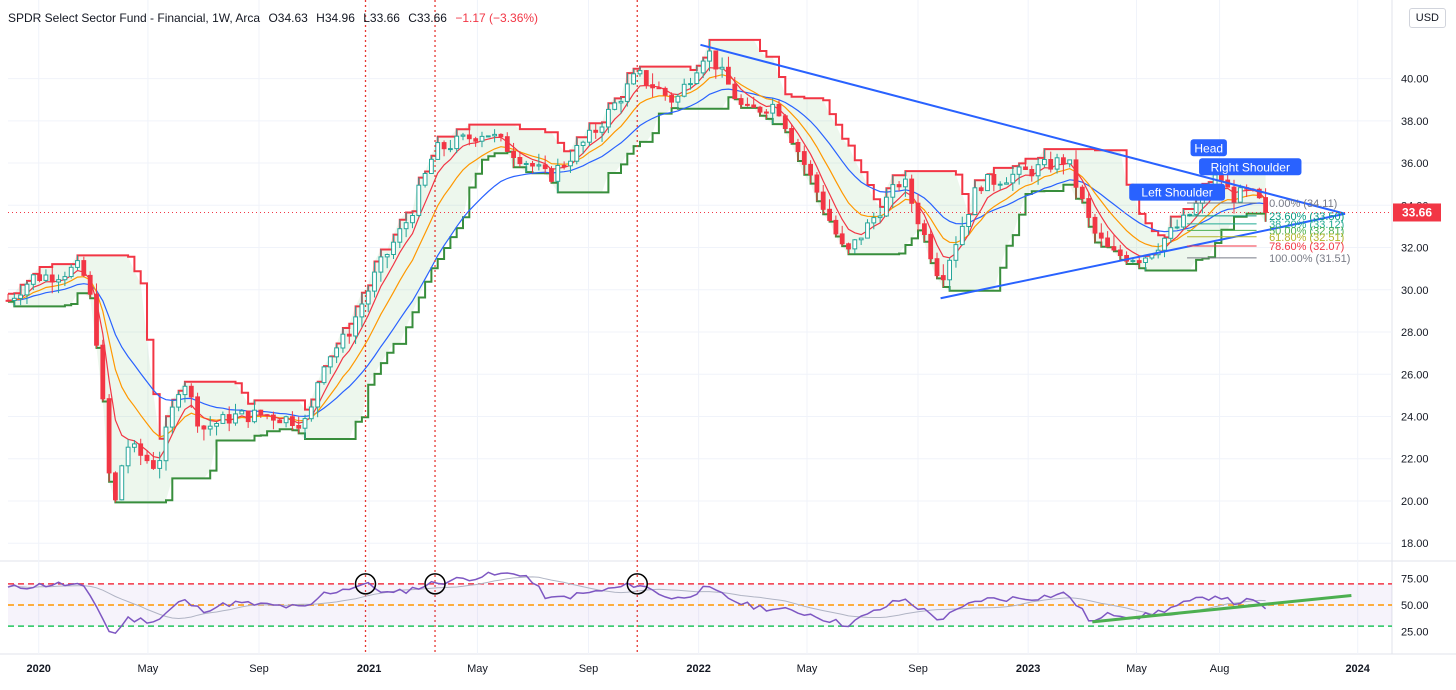 This screenshot has width=1456, height=690. Describe the element at coordinates (1250, 167) in the screenshot. I see `pattern-label-box` at that location.